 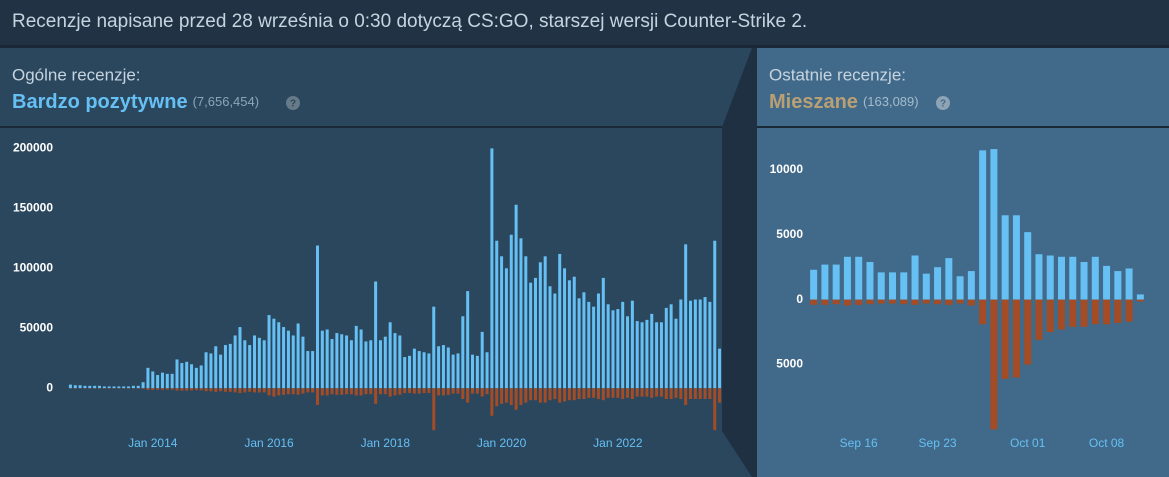 What do you see at coordinates (584, 22) in the screenshot?
I see `notice-bar` at bounding box center [584, 22].